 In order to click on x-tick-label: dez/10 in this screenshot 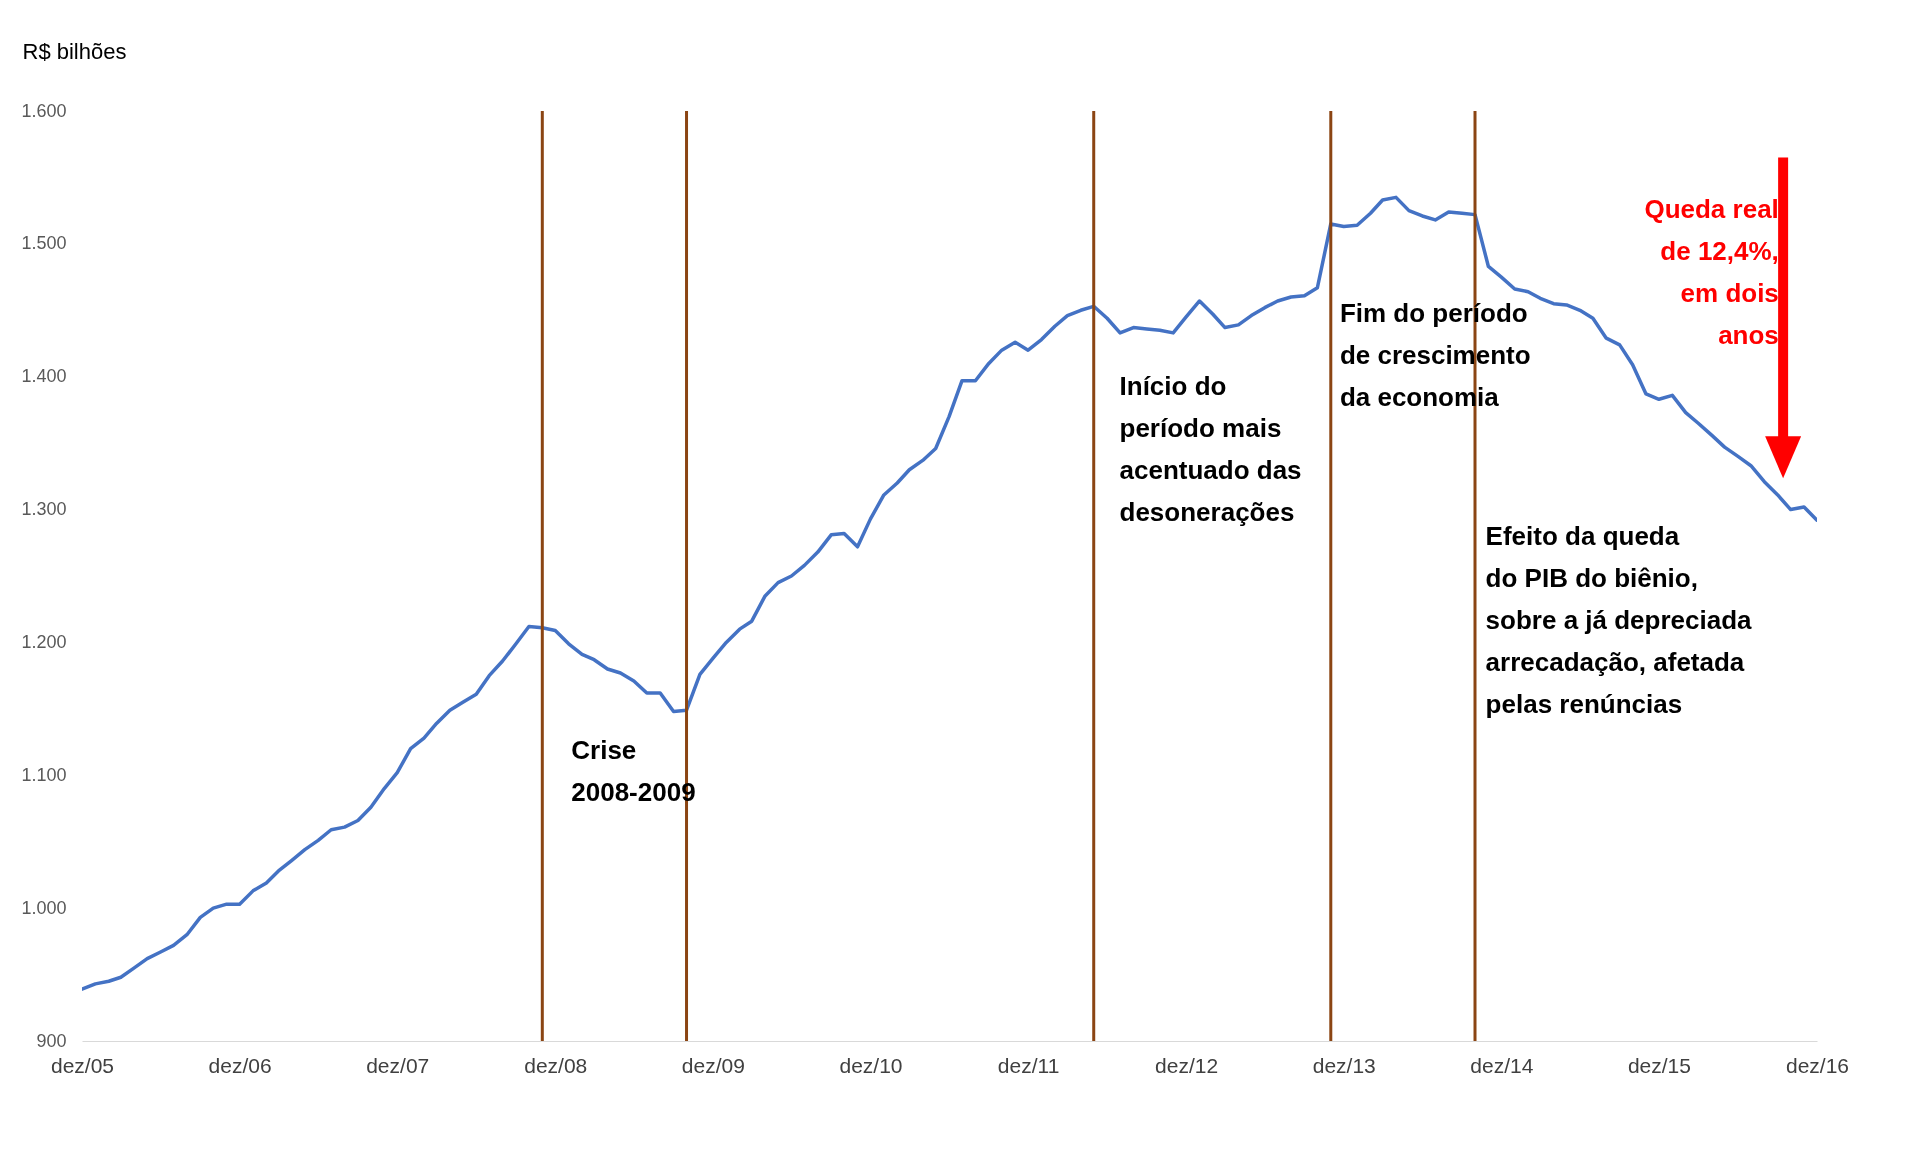, I will do `click(871, 1065)`.